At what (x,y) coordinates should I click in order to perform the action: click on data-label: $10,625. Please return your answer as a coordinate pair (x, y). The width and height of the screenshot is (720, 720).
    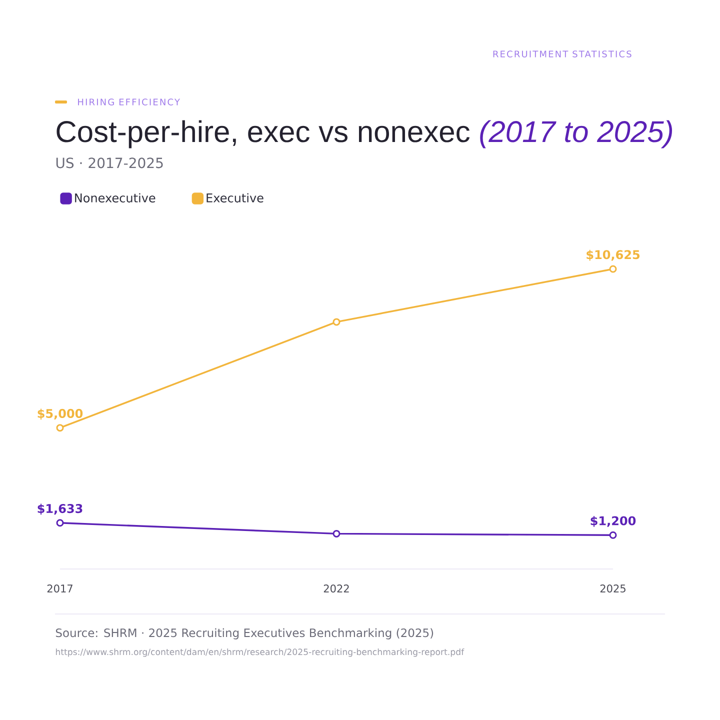
    Looking at the image, I should click on (613, 255).